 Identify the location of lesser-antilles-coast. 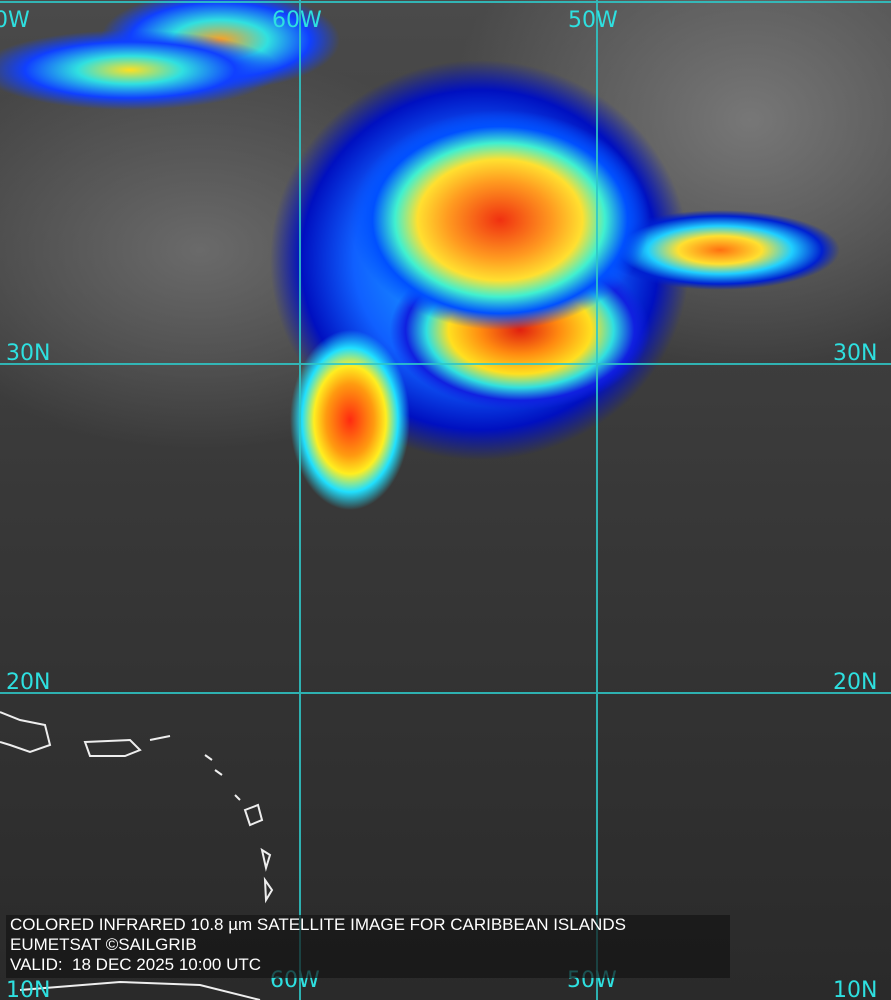
(239, 829).